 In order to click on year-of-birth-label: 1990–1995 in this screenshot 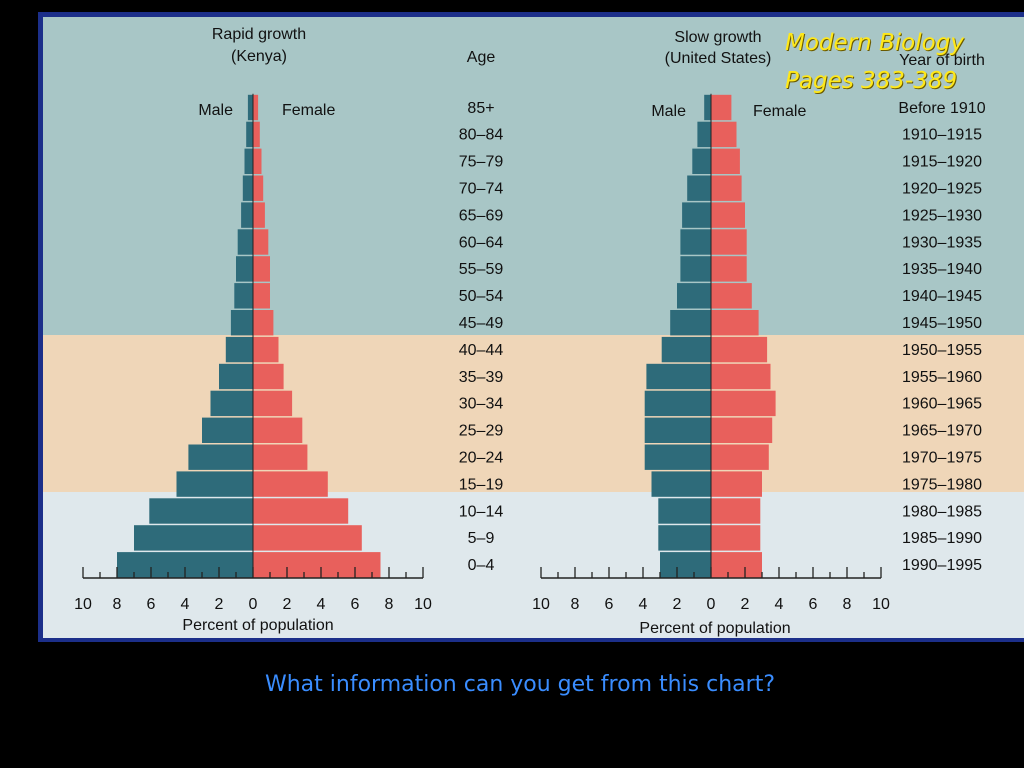, I will do `click(942, 565)`.